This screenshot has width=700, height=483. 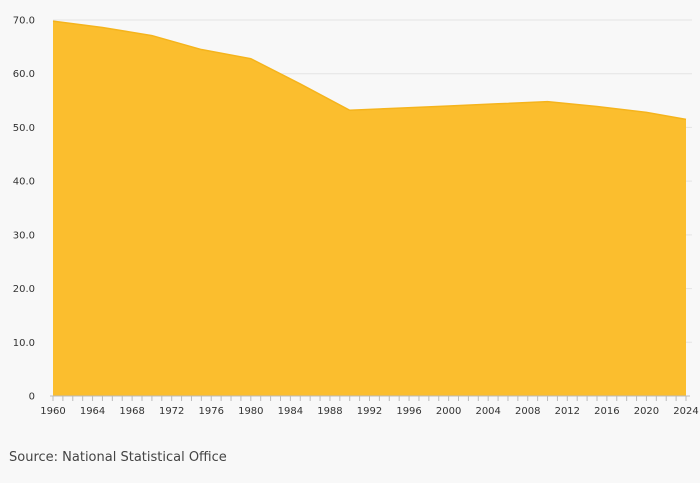 I want to click on x-tick-label: 2016, so click(x=606, y=411).